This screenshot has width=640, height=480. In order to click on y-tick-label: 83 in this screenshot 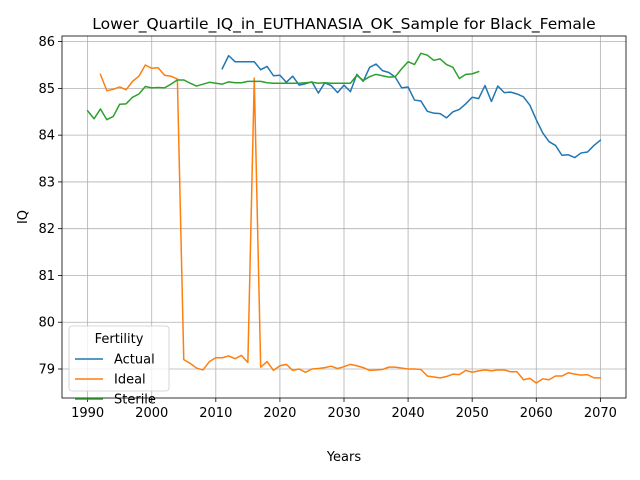, I will do `click(46, 182)`.